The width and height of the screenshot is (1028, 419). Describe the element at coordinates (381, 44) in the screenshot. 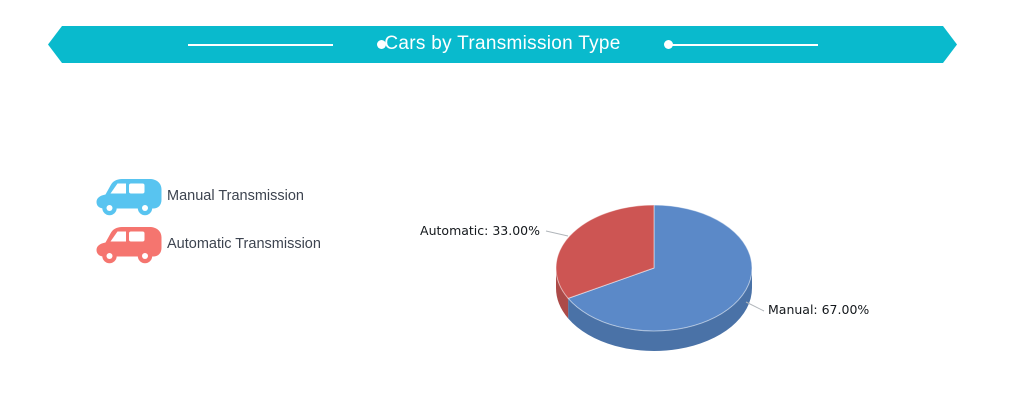

I see `banner-left-dot` at that location.